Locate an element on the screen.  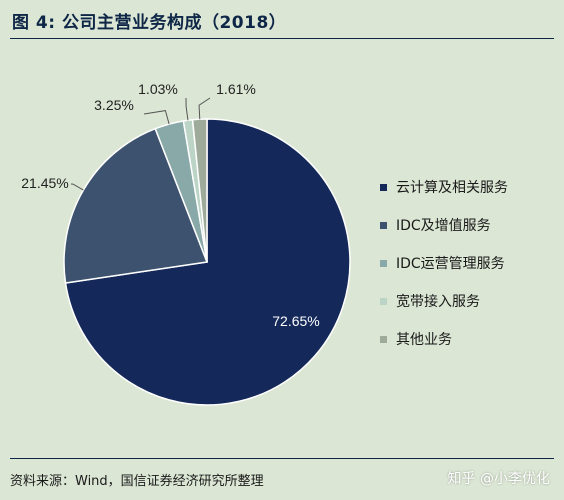
data-label: 21.45% is located at coordinates (44, 183).